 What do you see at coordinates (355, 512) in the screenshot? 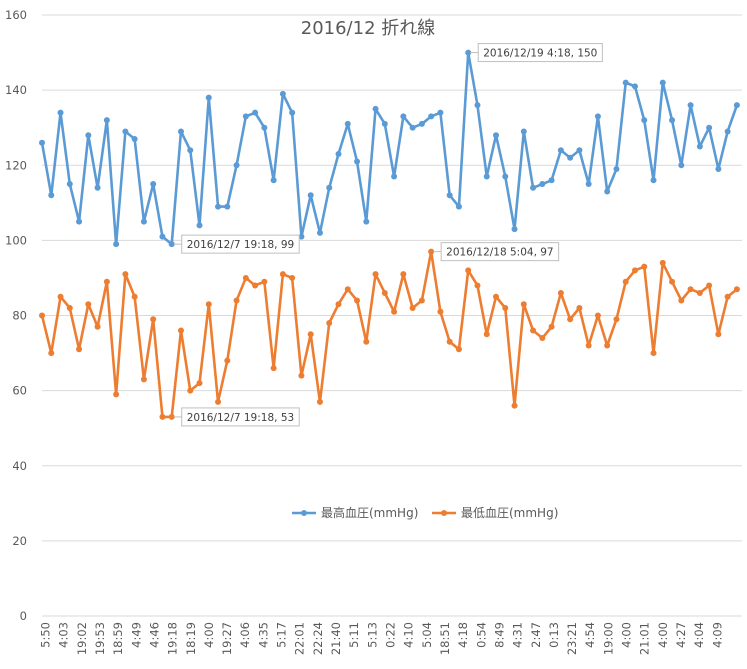
I see `legend-item: 最高血圧(mmHg)` at bounding box center [355, 512].